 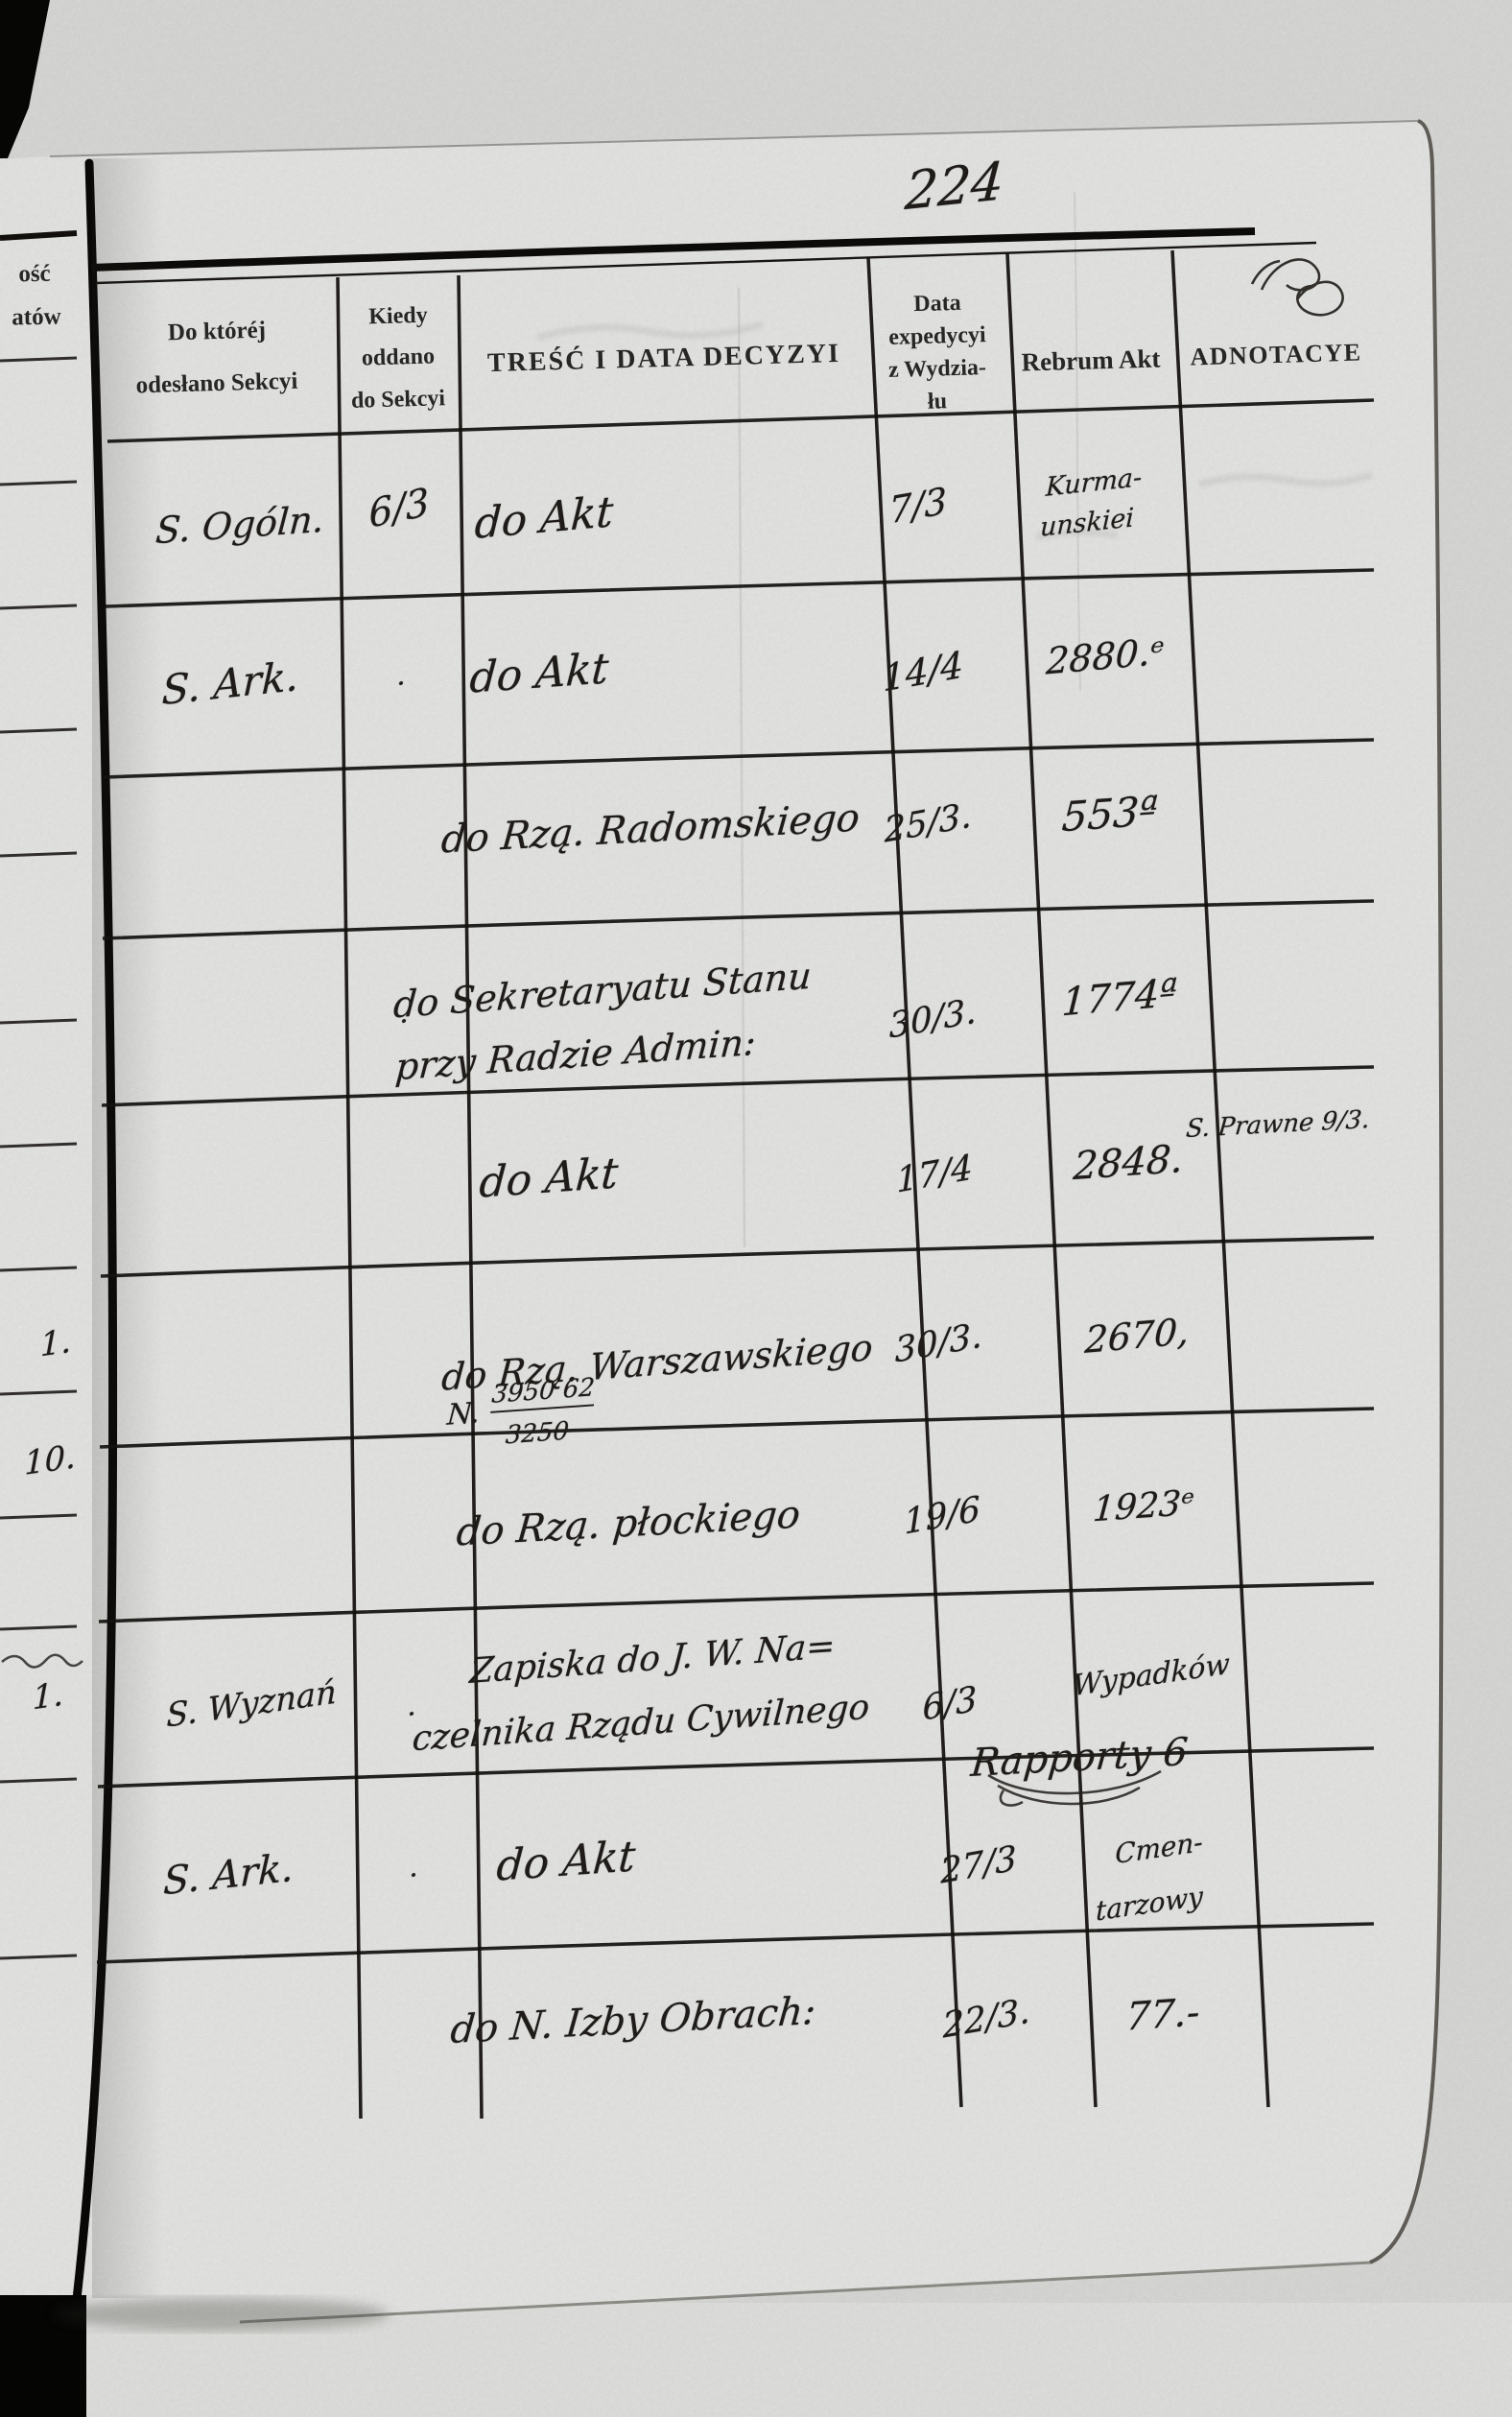 What do you see at coordinates (566, 1861) in the screenshot?
I see `row-9-tresc: do Akt` at bounding box center [566, 1861].